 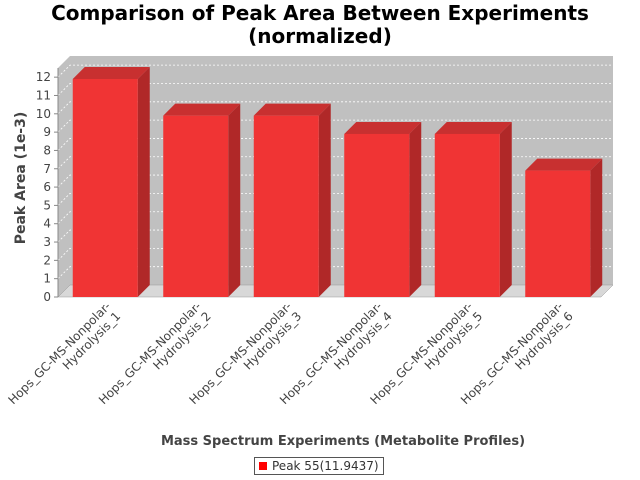 What do you see at coordinates (47, 242) in the screenshot?
I see `y-tick-label: 3` at bounding box center [47, 242].